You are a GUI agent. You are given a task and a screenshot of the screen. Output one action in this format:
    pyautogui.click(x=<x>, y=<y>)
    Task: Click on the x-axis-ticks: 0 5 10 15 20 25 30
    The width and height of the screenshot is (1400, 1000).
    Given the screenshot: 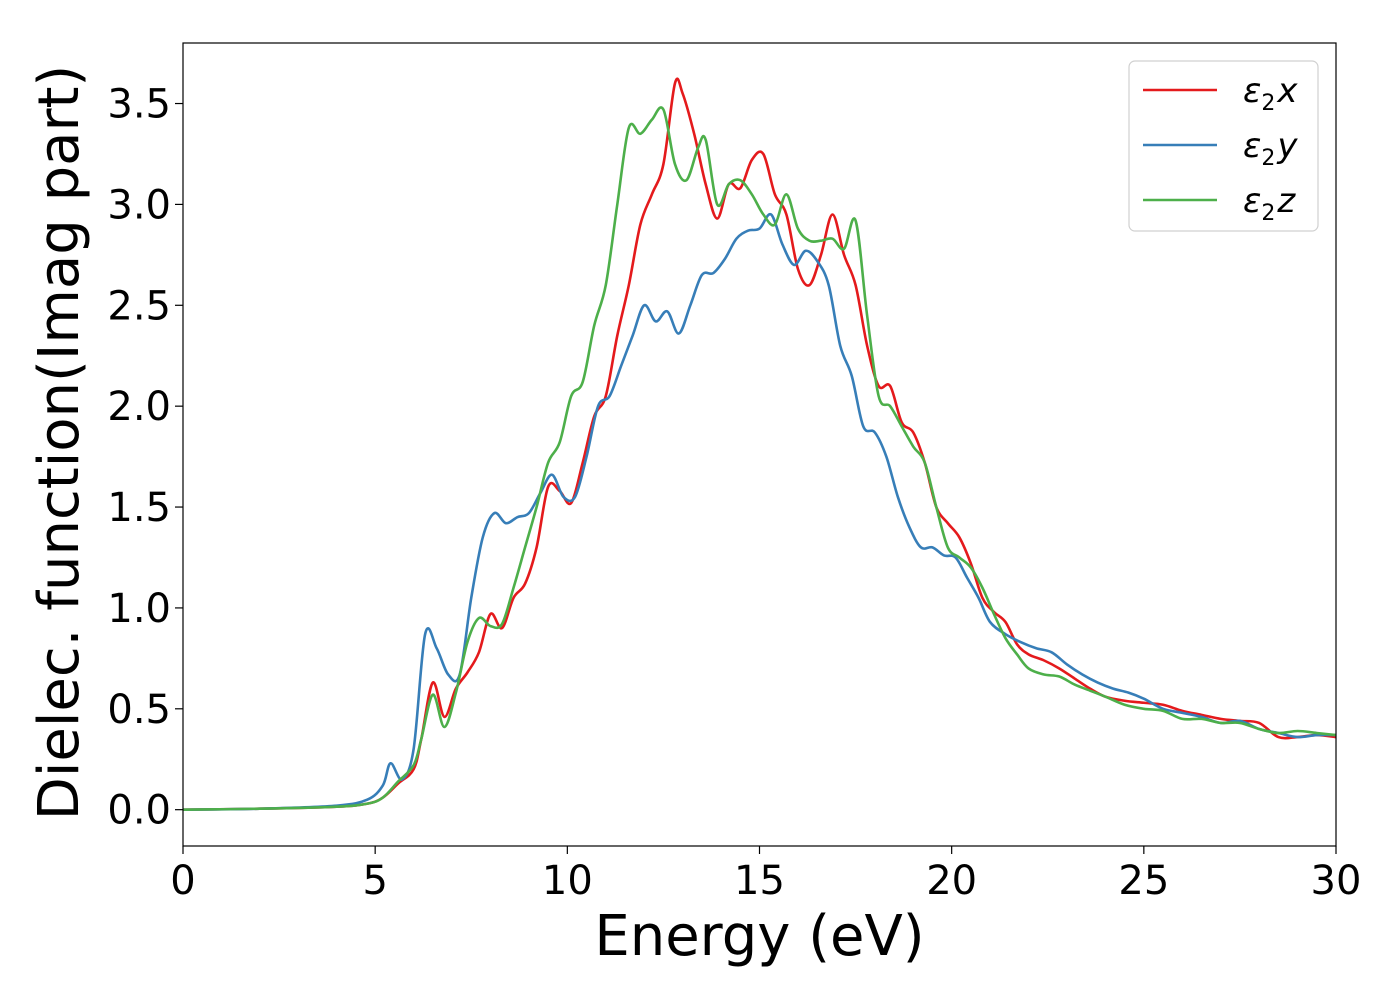 What is the action you would take?
    pyautogui.click(x=765, y=875)
    